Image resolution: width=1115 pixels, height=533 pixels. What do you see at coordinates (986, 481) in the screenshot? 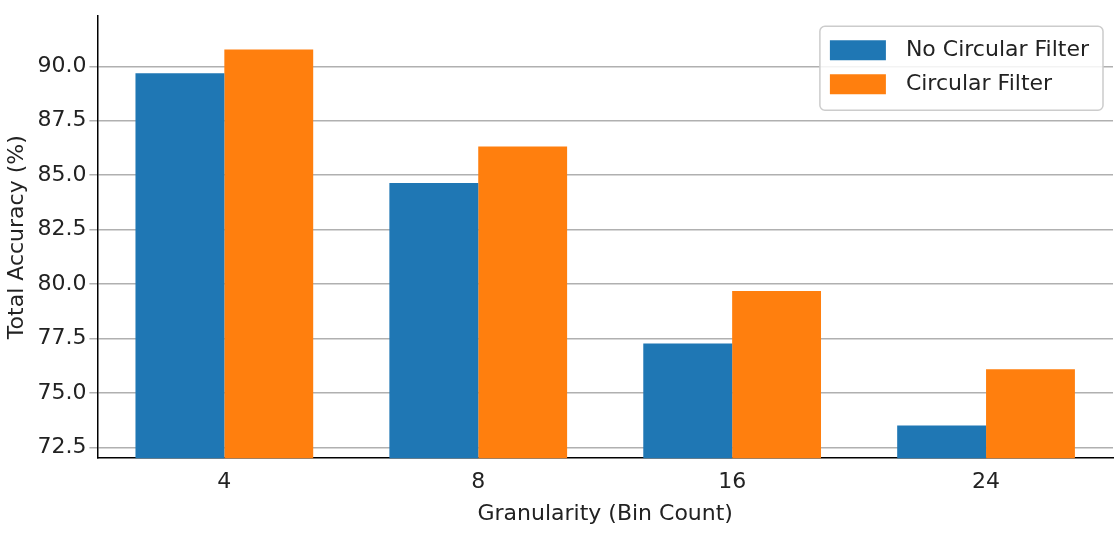
I see `x-tick-label: 24` at bounding box center [986, 481].